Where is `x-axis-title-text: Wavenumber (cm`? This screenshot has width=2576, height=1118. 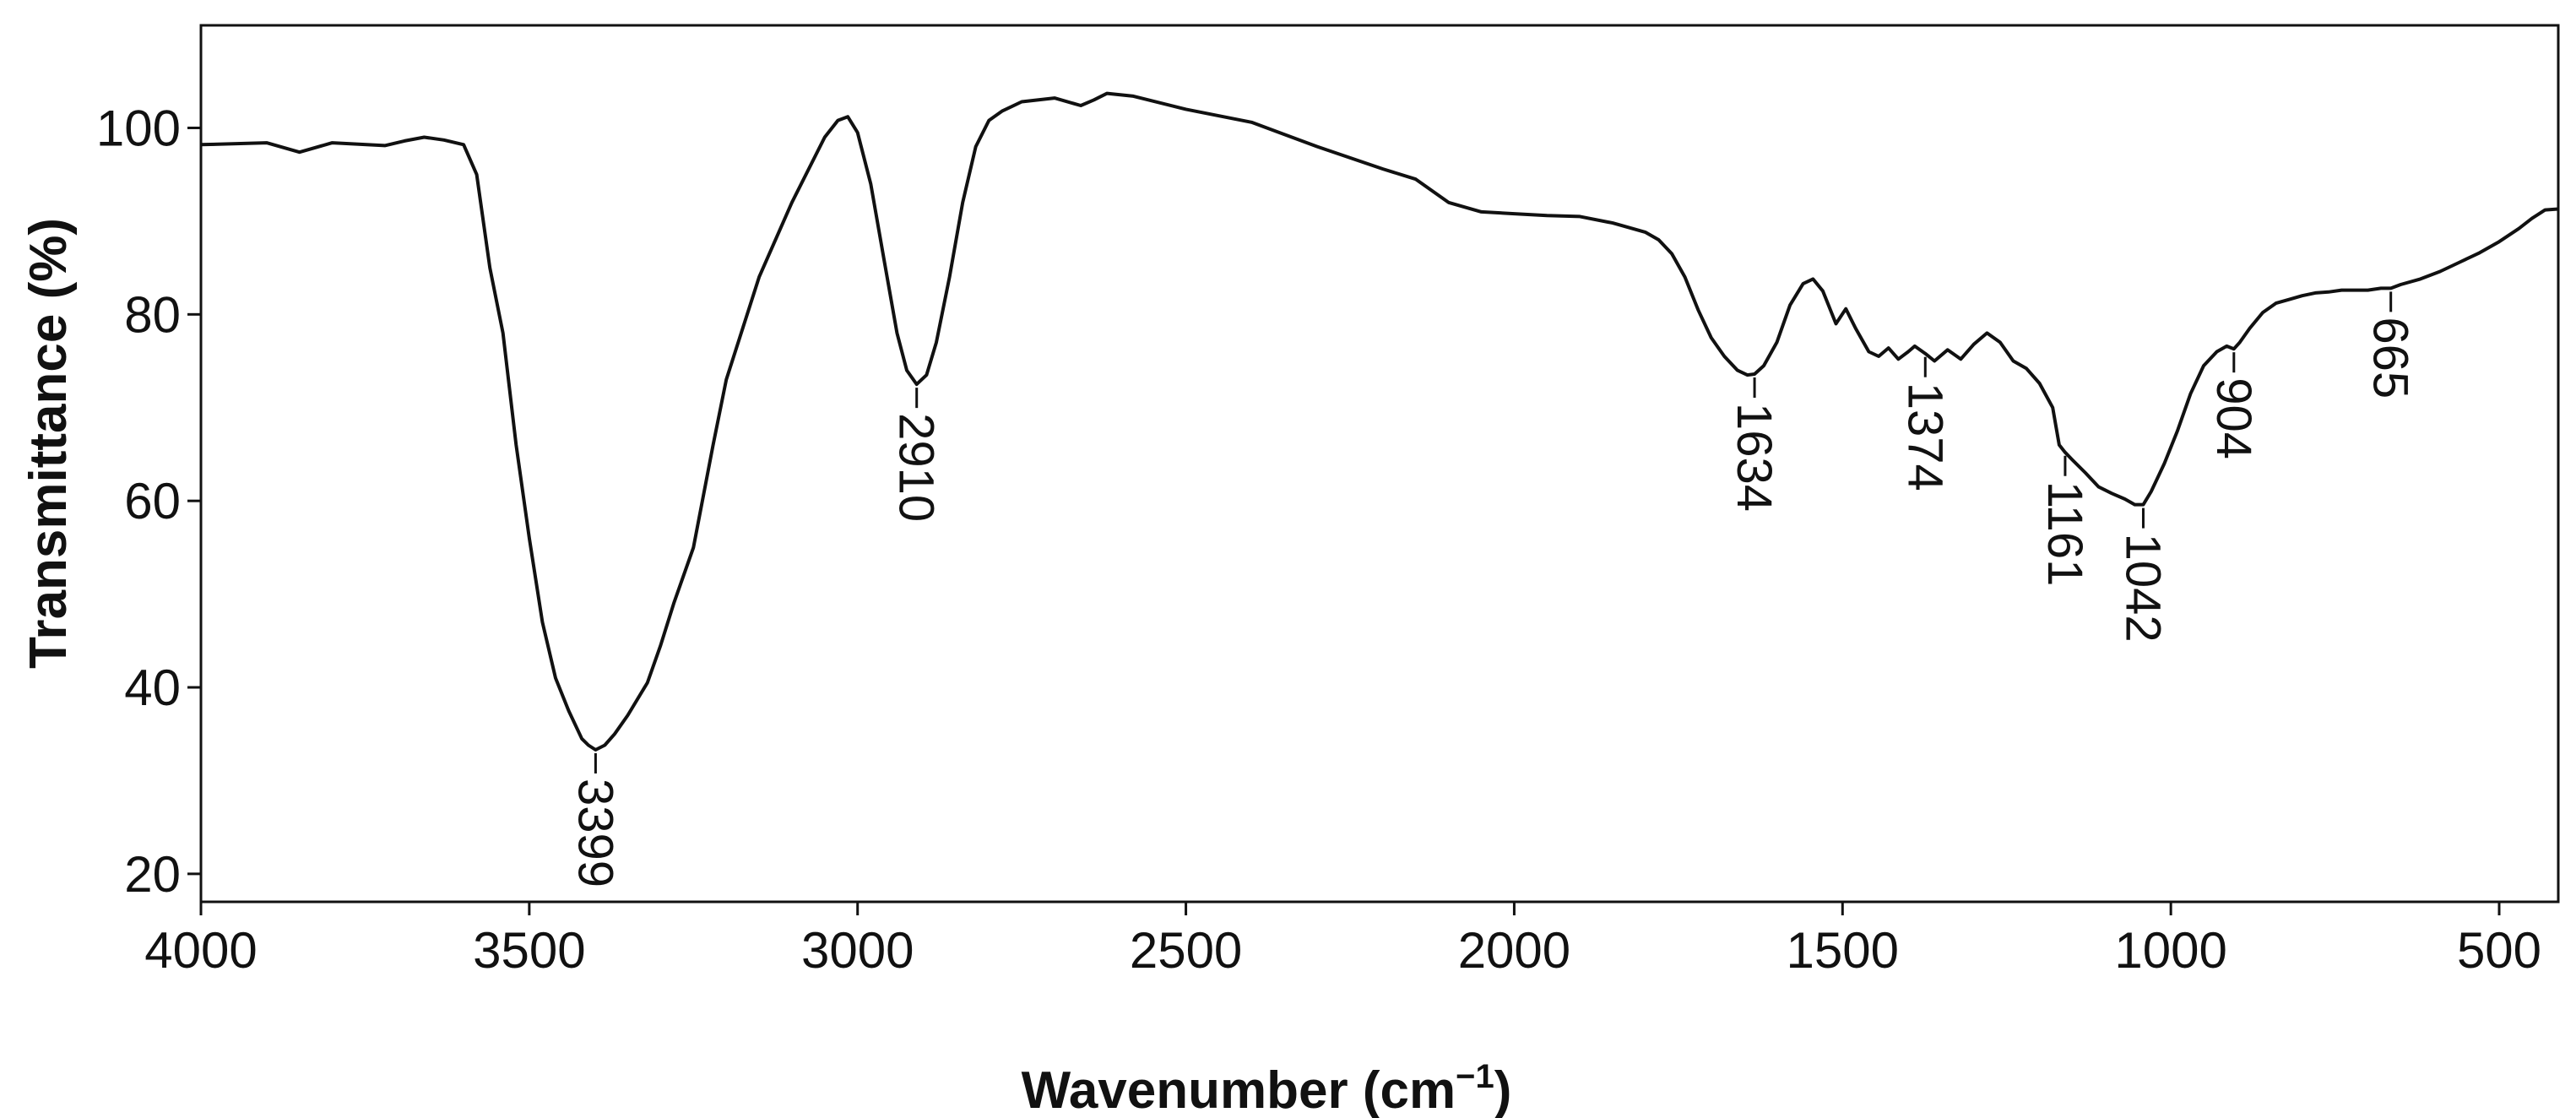
x-axis-title-text: Wavenumber (cm is located at coordinates (1239, 1089).